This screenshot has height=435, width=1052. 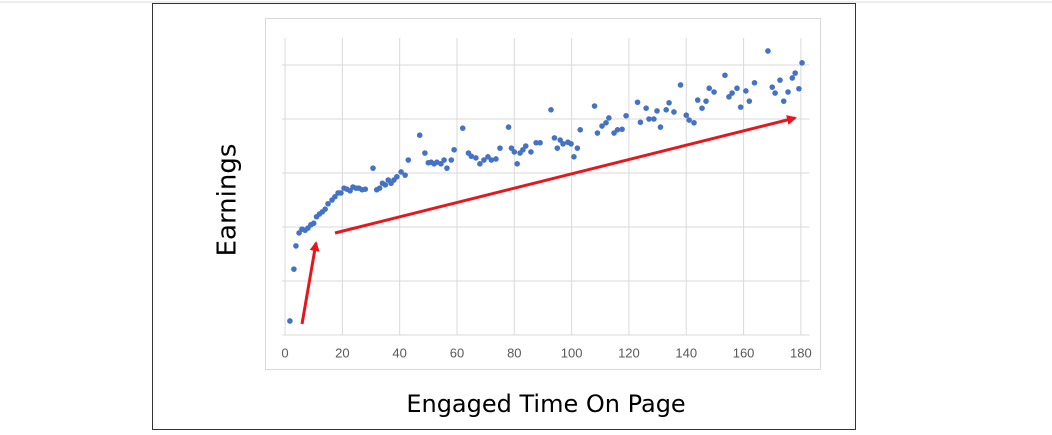 What do you see at coordinates (228, 200) in the screenshot?
I see `y-axis-title: Earnings` at bounding box center [228, 200].